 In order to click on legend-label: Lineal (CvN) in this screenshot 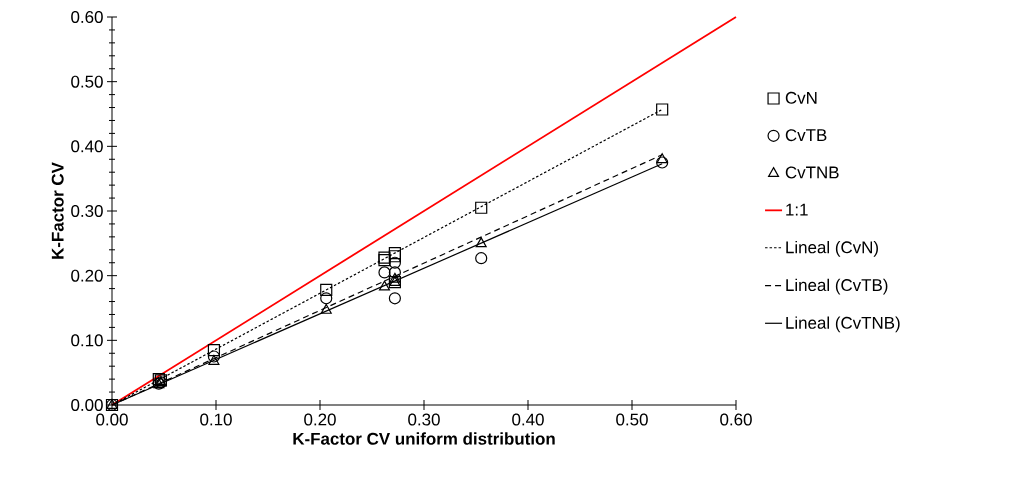, I will do `click(832, 248)`.